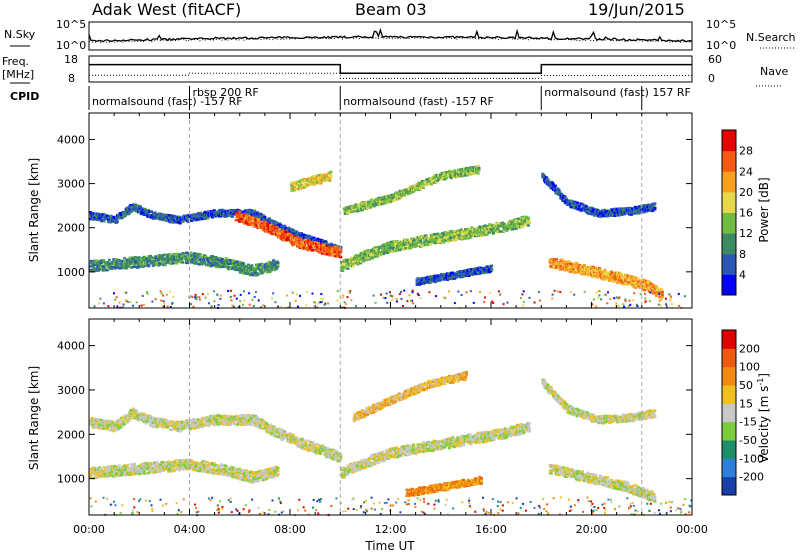  I want to click on freq-panel-frame, so click(390, 69).